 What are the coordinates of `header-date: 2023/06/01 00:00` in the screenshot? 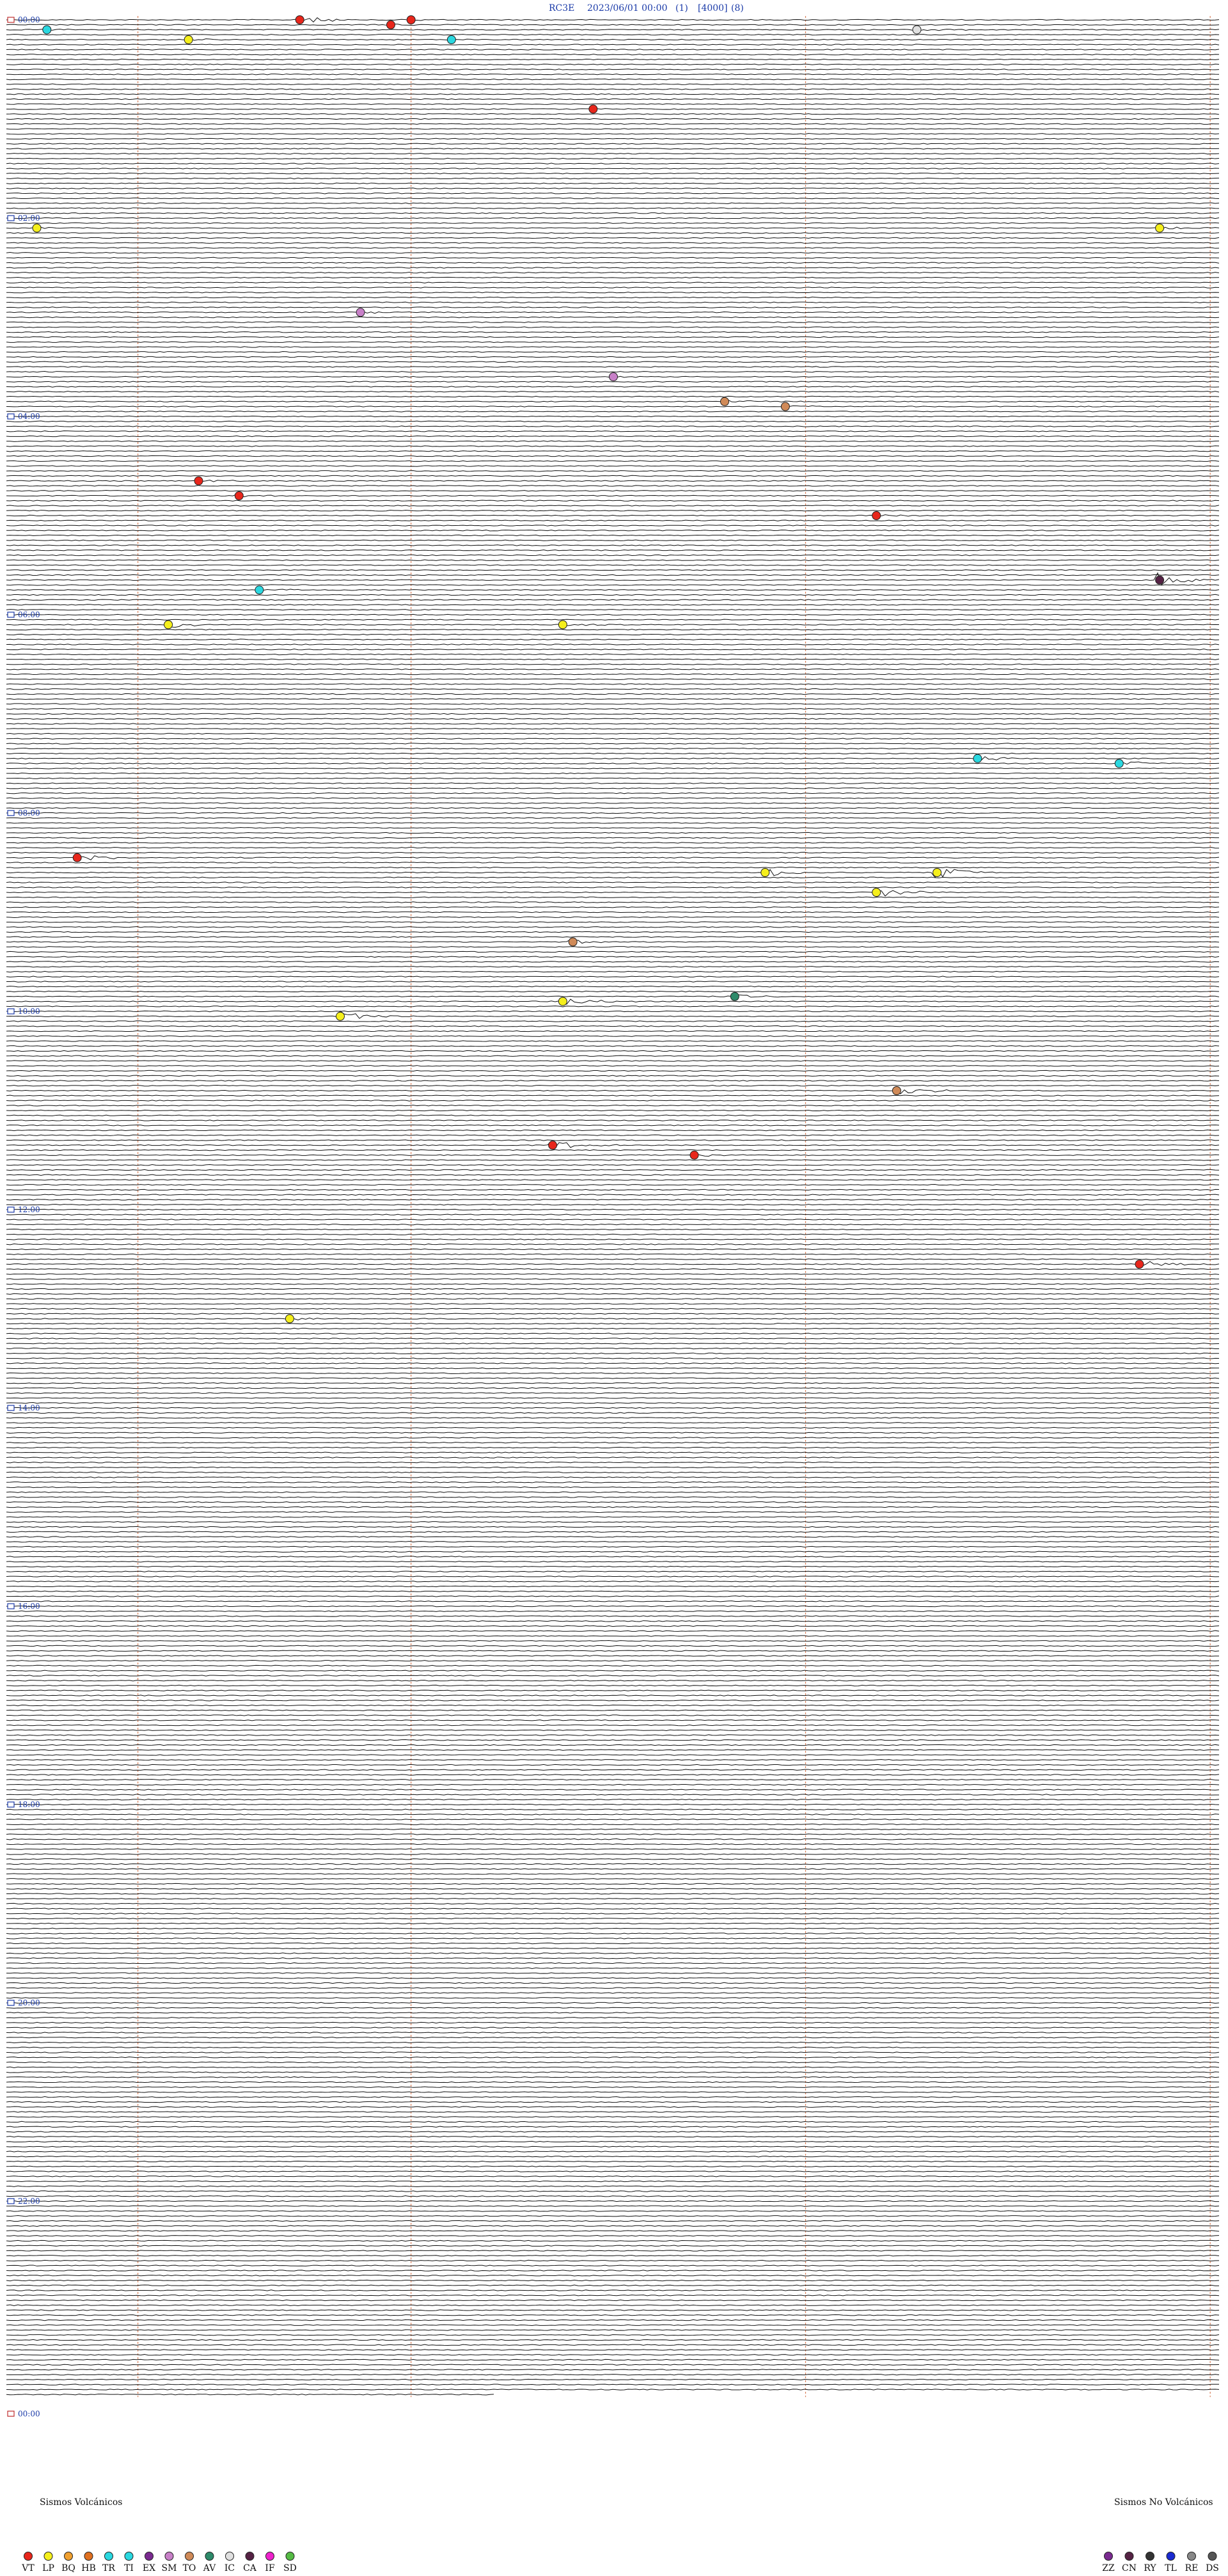 It's located at (627, 8).